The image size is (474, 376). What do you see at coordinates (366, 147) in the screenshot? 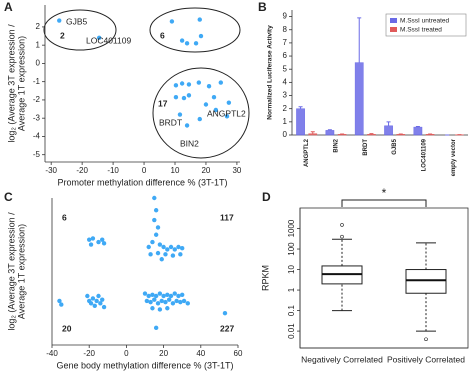
I see `x-tick-label: BRDT` at bounding box center [366, 147].